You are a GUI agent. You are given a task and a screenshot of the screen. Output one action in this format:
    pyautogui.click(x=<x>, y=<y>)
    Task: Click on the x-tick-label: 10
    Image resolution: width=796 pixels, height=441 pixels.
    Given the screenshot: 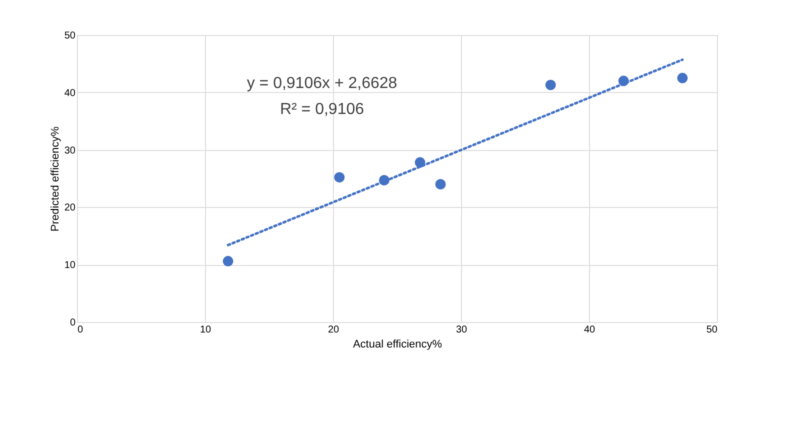 What is the action you would take?
    pyautogui.click(x=206, y=330)
    